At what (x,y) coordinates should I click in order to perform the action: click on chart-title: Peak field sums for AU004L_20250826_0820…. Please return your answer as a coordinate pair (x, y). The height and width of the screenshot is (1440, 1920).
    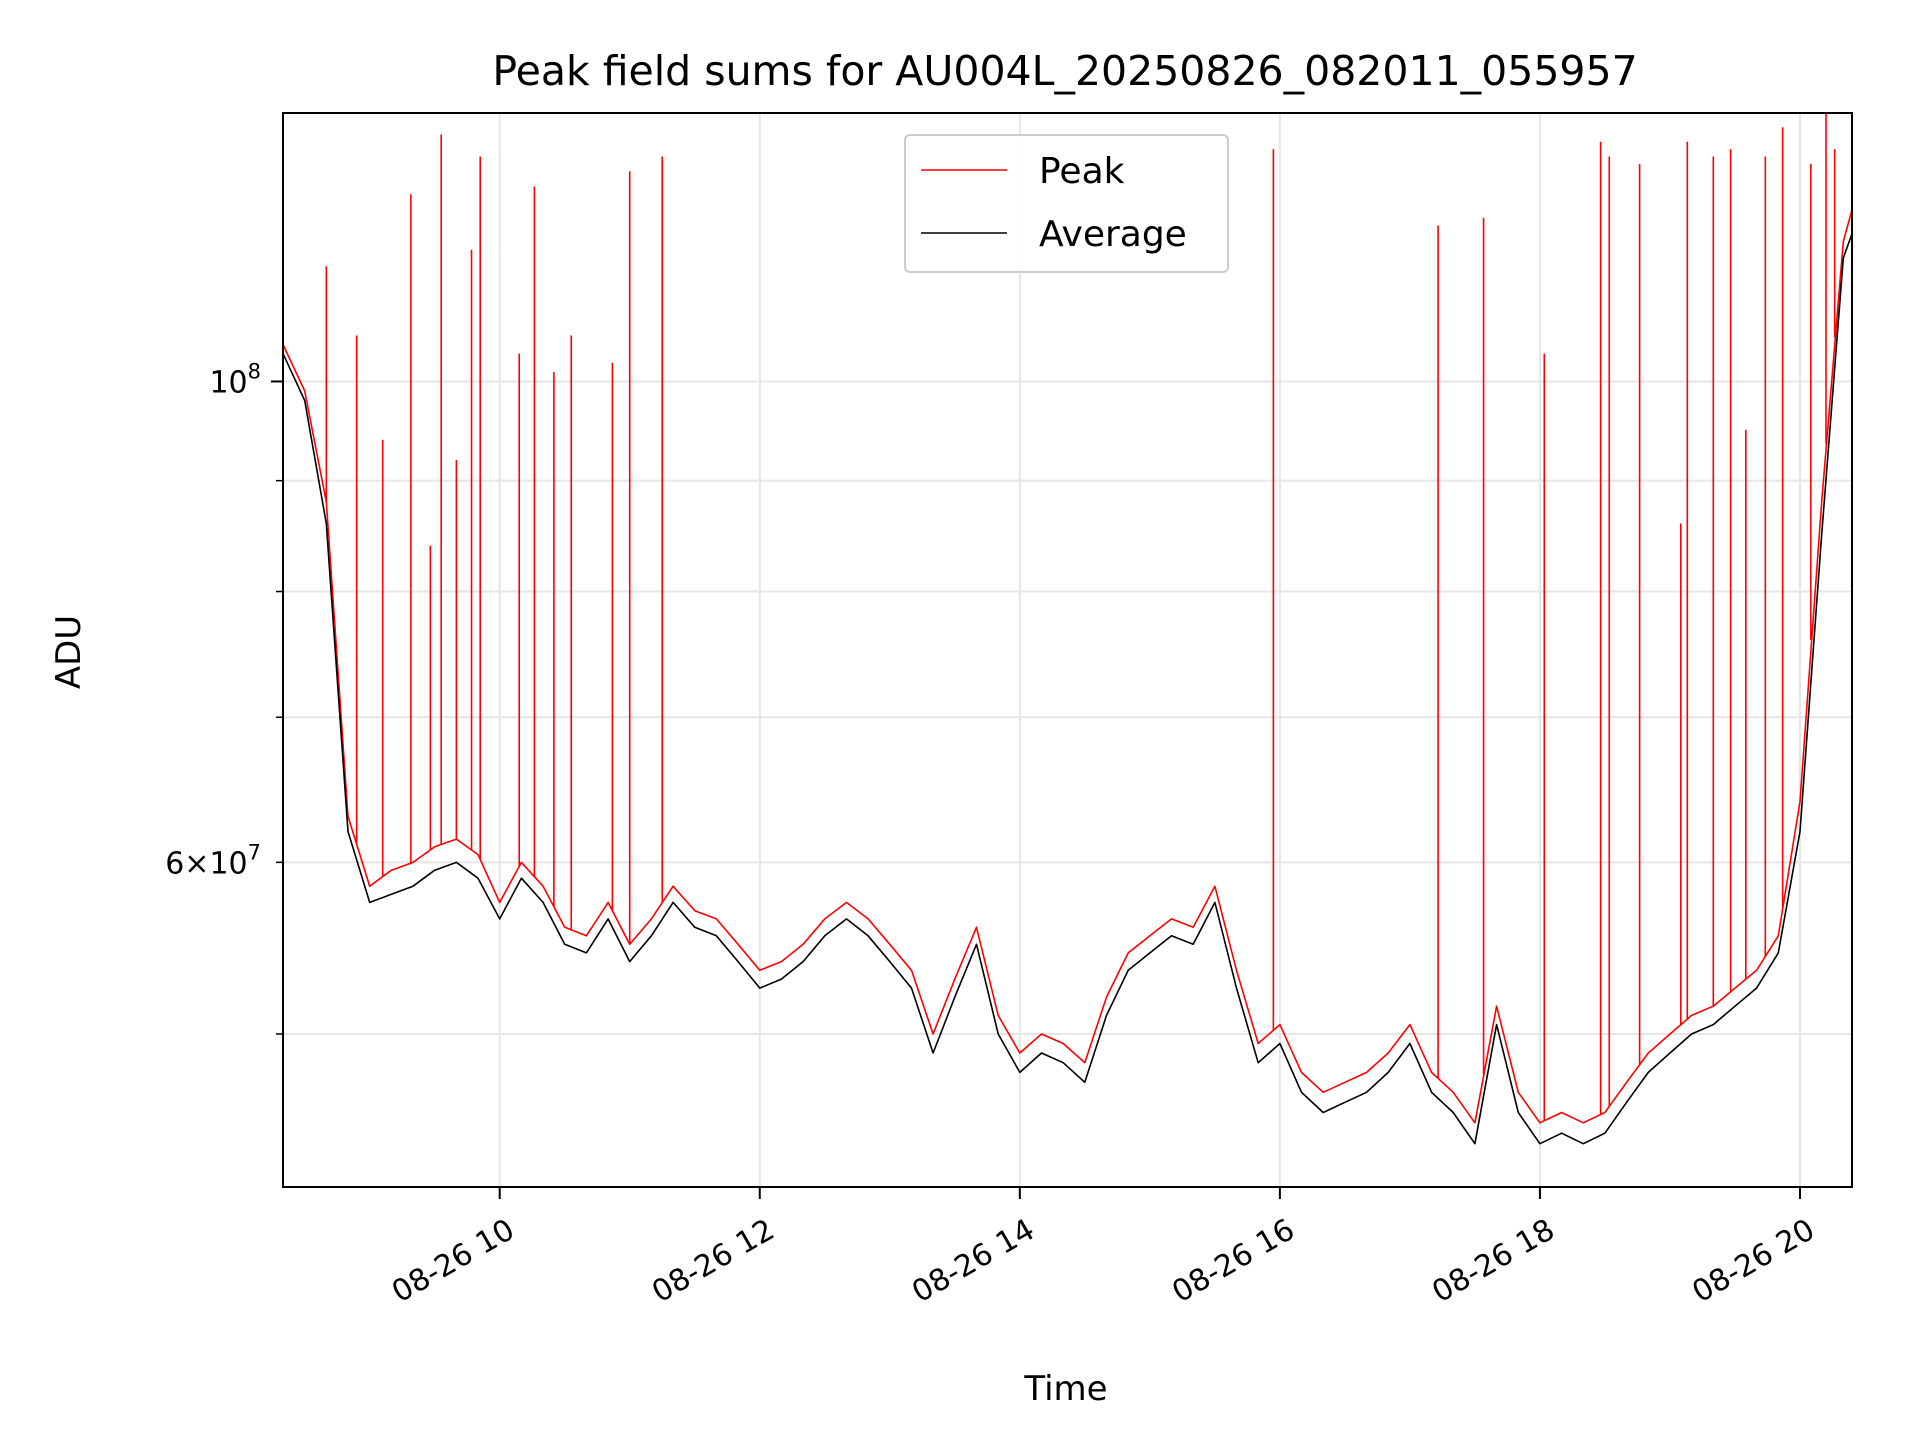
    Looking at the image, I should click on (1064, 71).